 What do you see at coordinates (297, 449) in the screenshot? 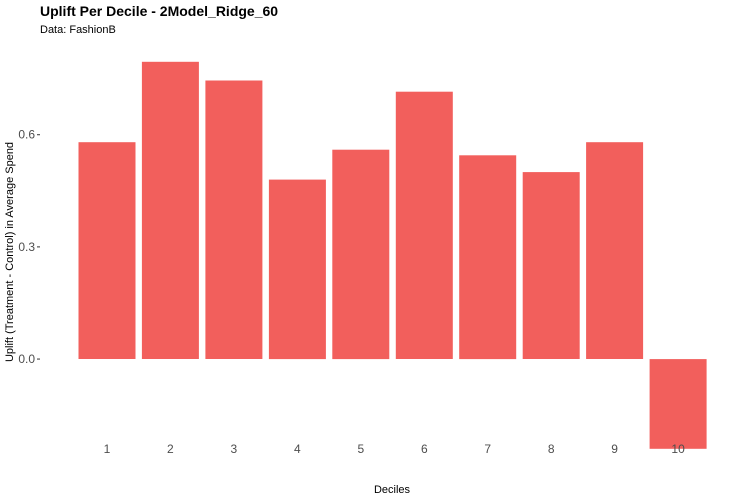
I see `x-tick-label: 4` at bounding box center [297, 449].